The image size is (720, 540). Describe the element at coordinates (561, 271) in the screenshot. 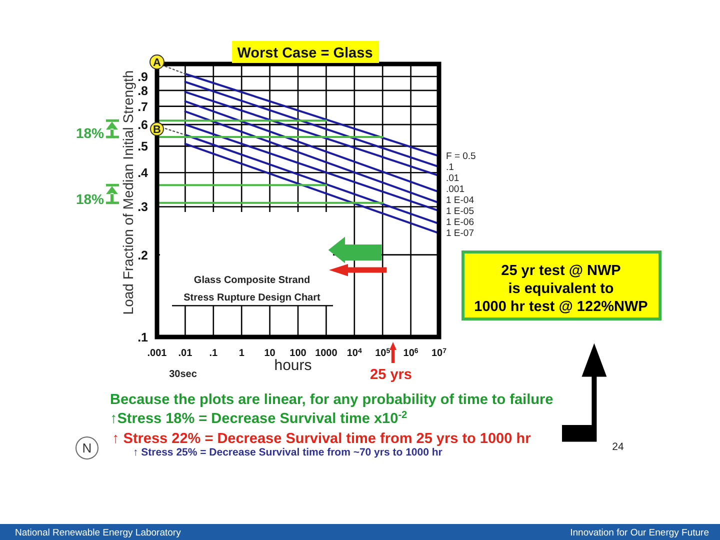

I see `text: 25 yr test @ NWP` at that location.